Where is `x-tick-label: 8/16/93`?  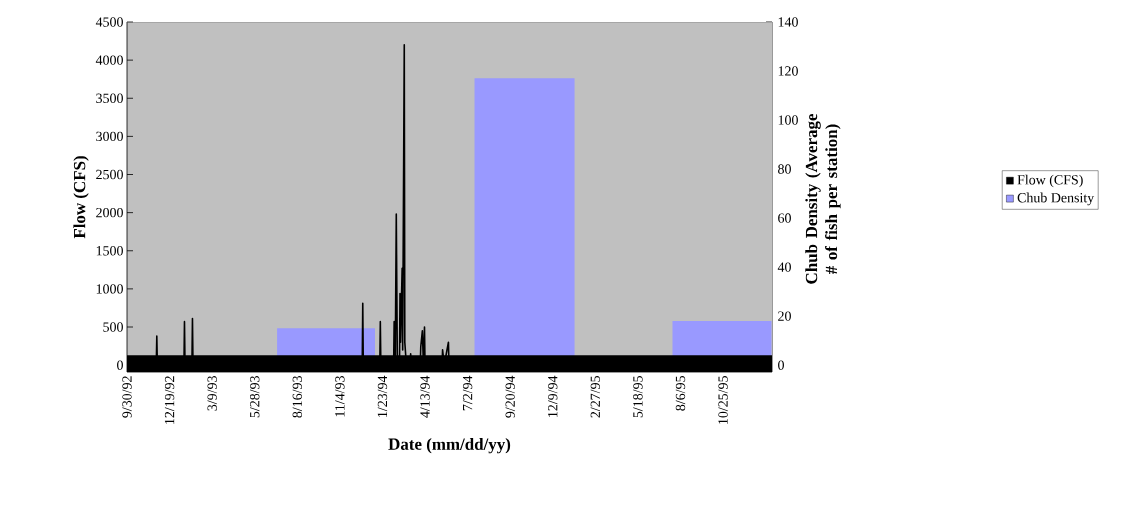 x-tick-label: 8/16/93 is located at coordinates (297, 397).